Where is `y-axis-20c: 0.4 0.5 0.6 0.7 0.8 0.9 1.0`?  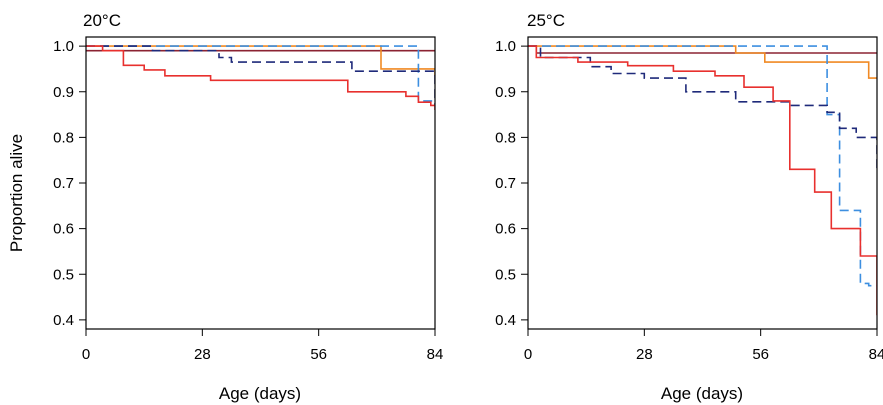
y-axis-20c: 0.4 0.5 0.6 0.7 0.8 0.9 1.0 is located at coordinates (69, 183).